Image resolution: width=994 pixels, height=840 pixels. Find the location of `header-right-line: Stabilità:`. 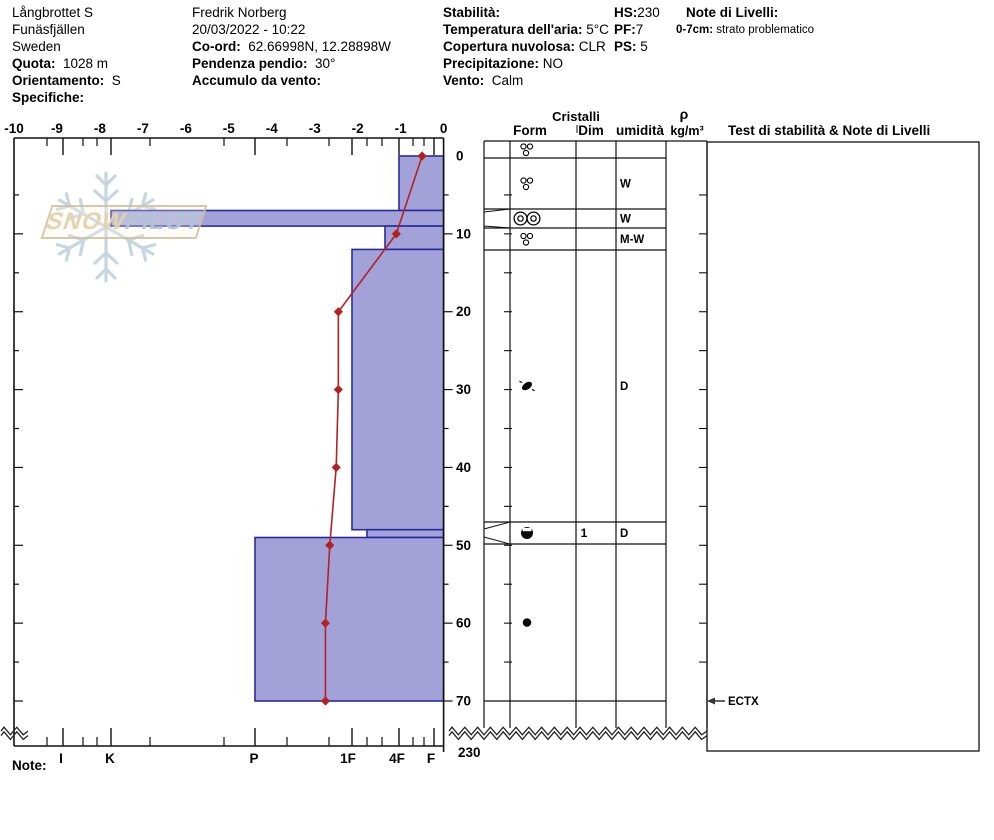

header-right-line: Stabilità: is located at coordinates (472, 12).